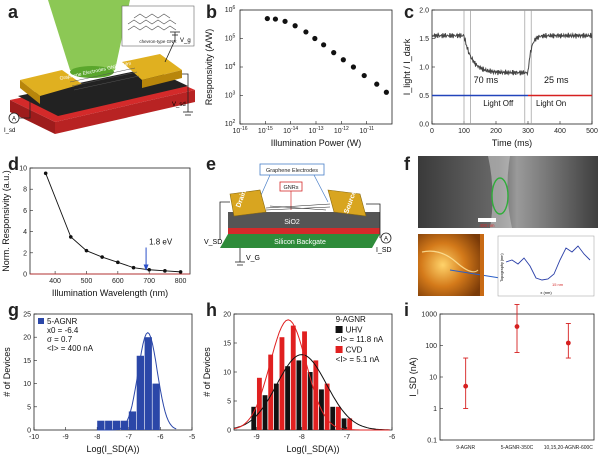 Image resolution: width=600 pixels, height=464 pixels. Describe the element at coordinates (496, 131) in the screenshot. I see `x-tick-label: 200` at that location.